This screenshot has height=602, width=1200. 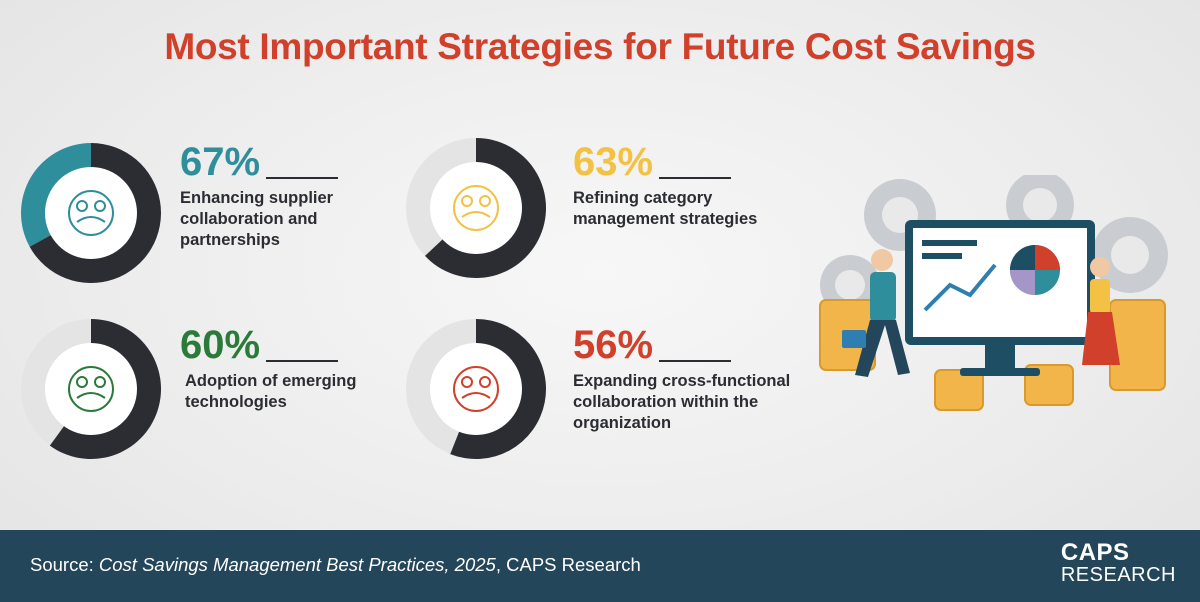 I want to click on caps-research-logo: CAPS RESEARCH, so click(x=1118, y=563).